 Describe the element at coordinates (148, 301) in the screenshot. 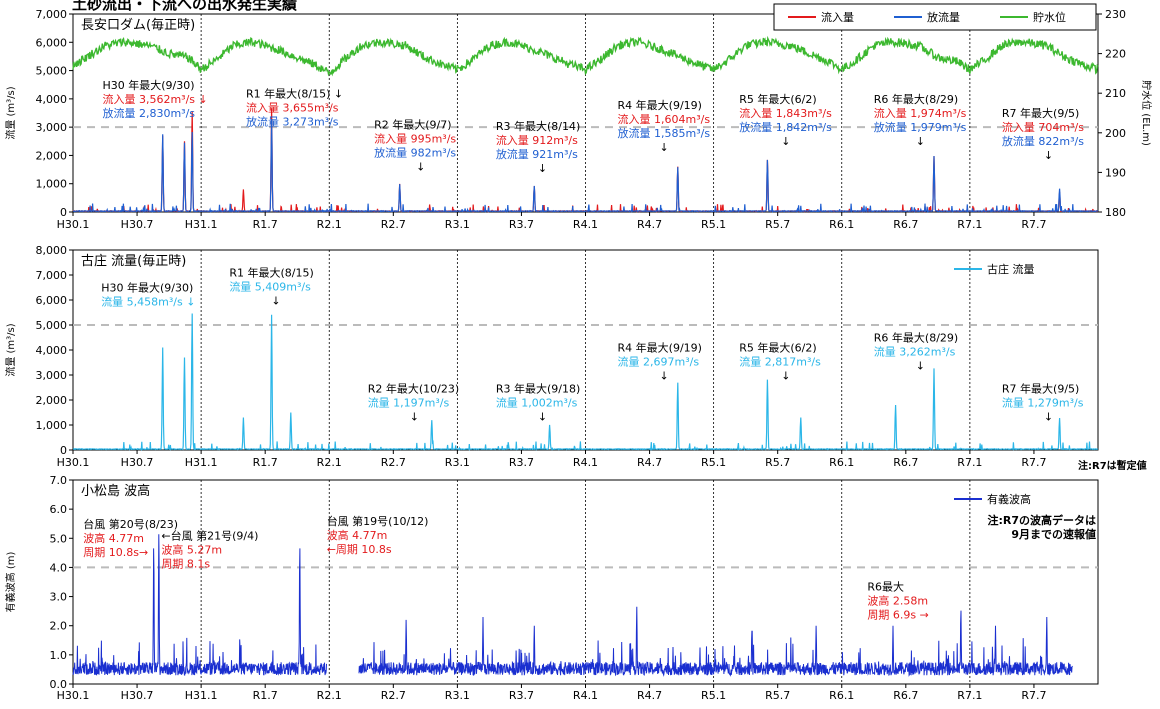

I see `annotation-line: 流量 5,458m³/s ↓` at that location.